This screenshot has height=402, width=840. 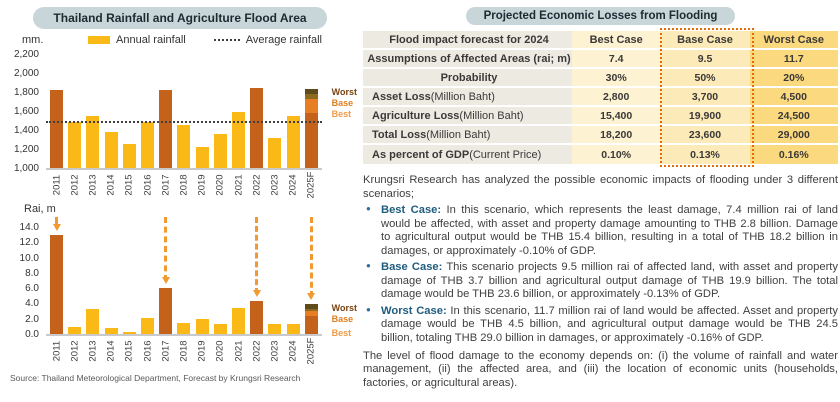 What do you see at coordinates (180, 40) in the screenshot?
I see `chart-legend: mm. Annual rainfall Average rainfall` at bounding box center [180, 40].